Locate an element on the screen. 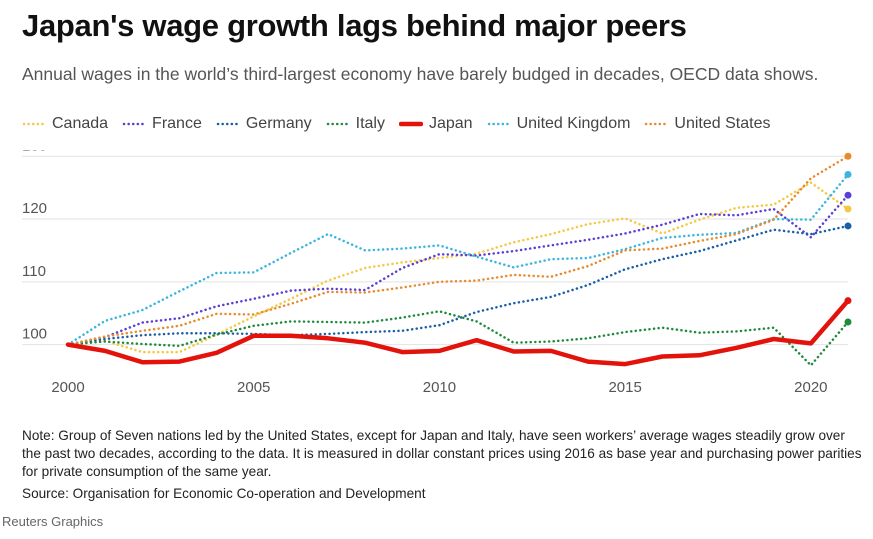 This screenshot has width=873, height=539. legend-label-canada: Canada is located at coordinates (80, 123).